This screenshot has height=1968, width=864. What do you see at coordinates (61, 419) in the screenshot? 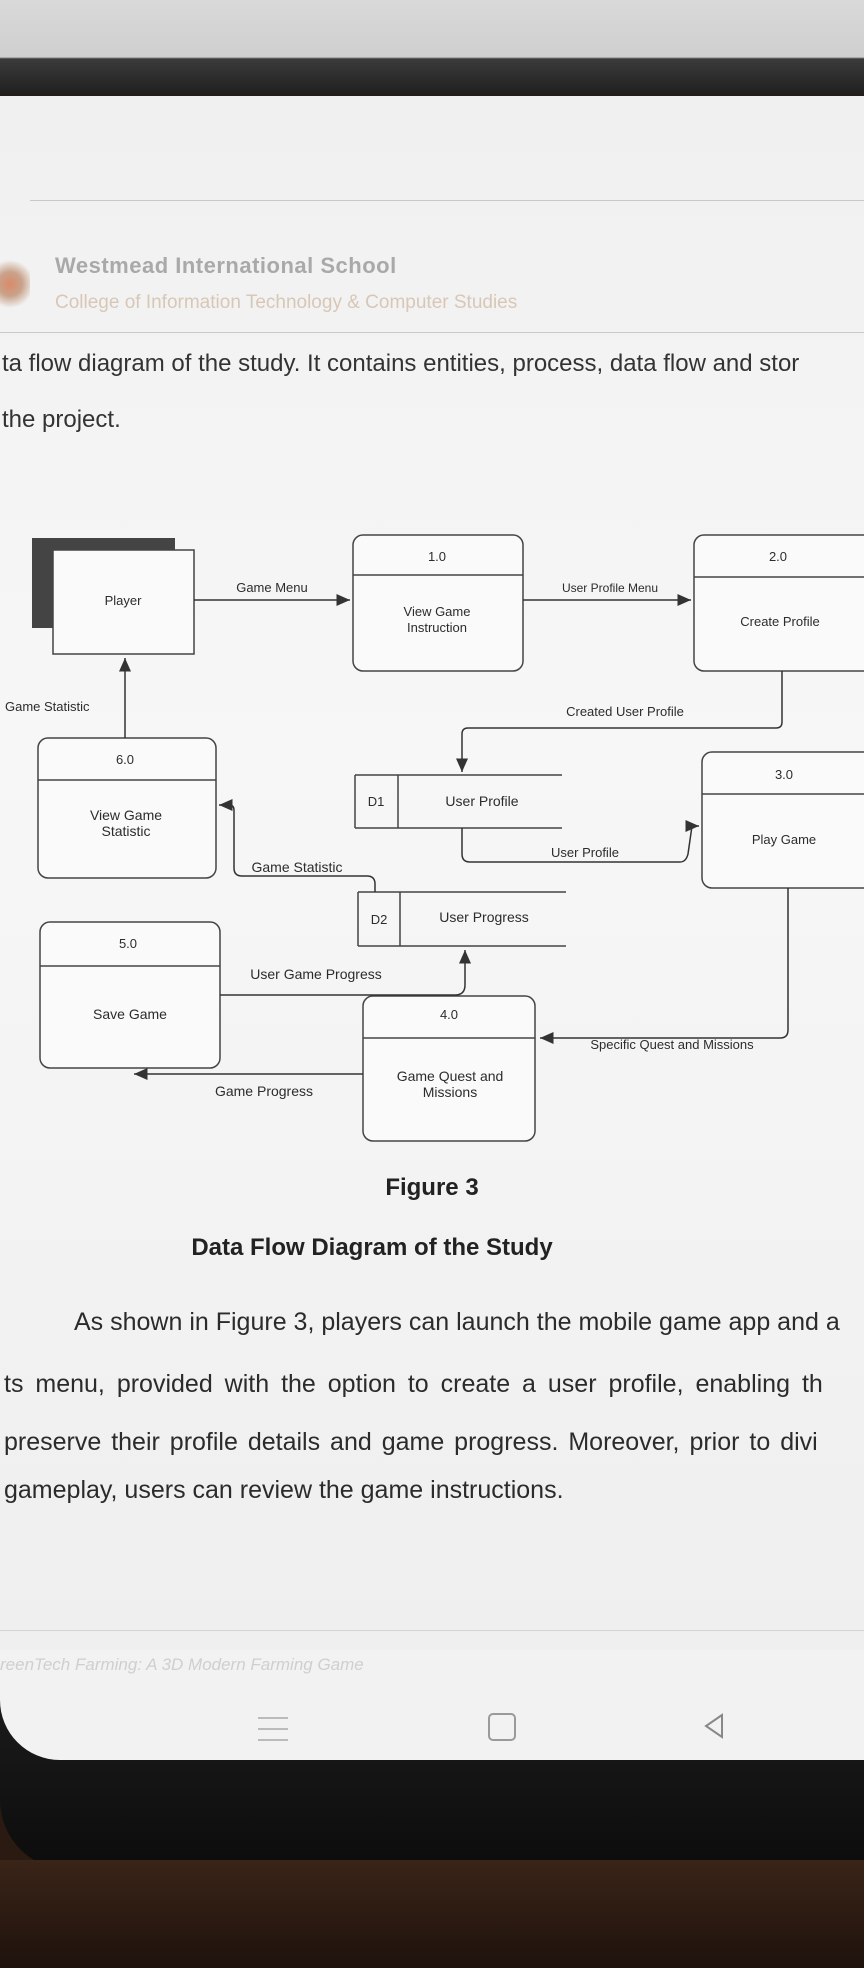
I see `intro-line-2: the project.` at bounding box center [61, 419].